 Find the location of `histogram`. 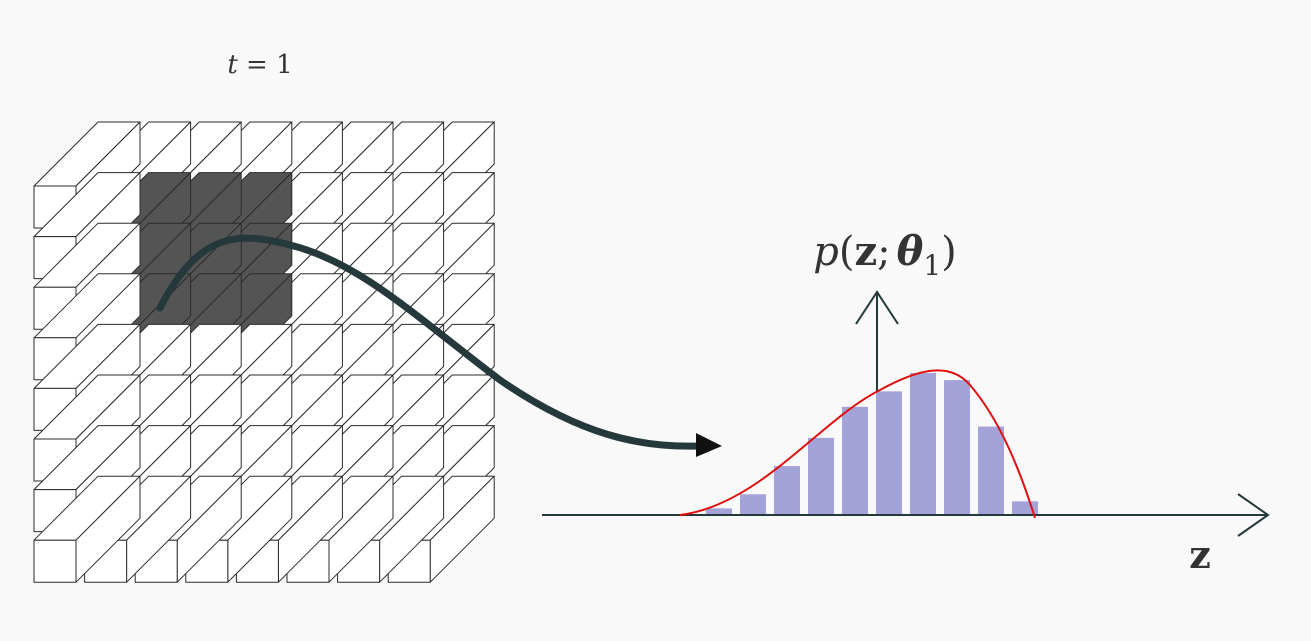

histogram is located at coordinates (872, 443).